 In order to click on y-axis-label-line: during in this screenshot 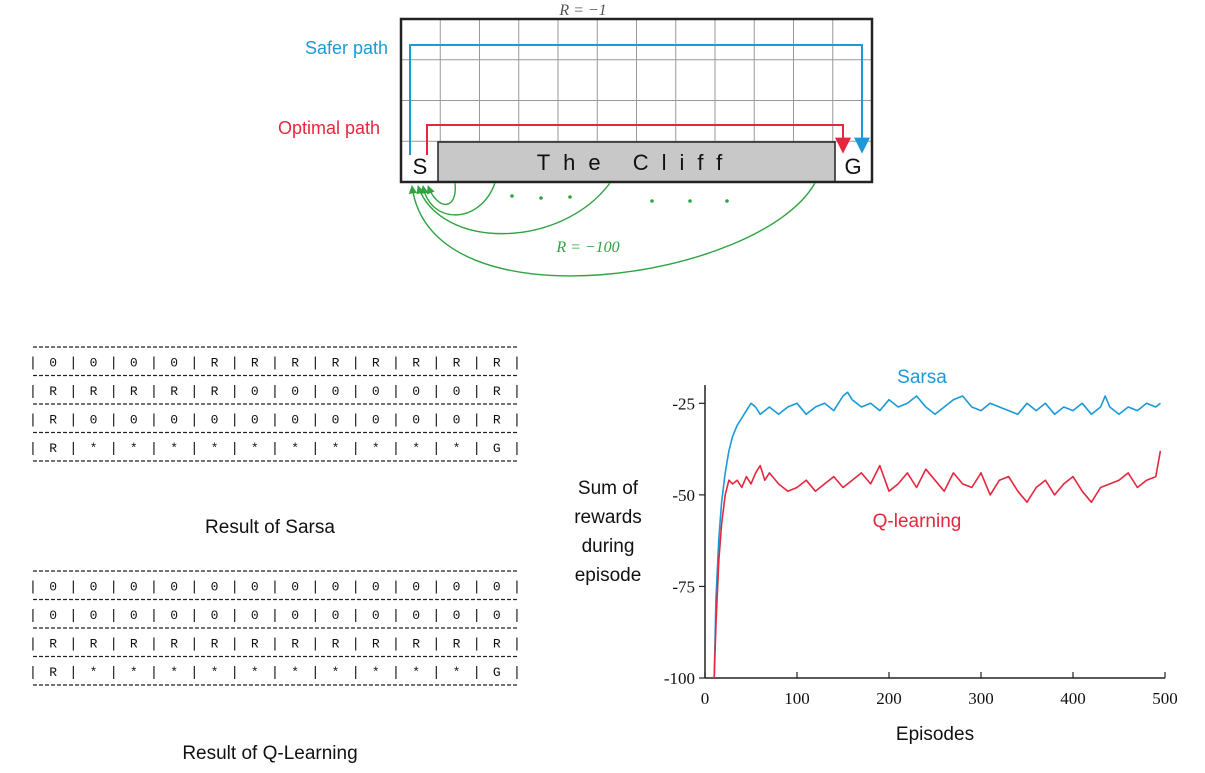, I will do `click(608, 546)`.